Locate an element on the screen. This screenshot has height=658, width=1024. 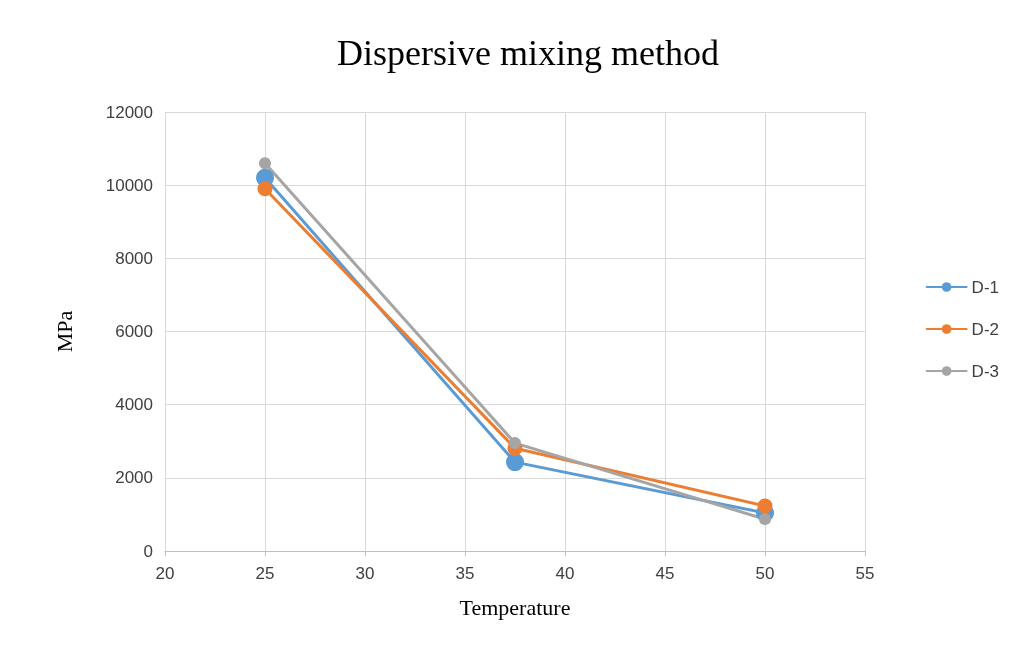
x-tick-label: 20 is located at coordinates (165, 573).